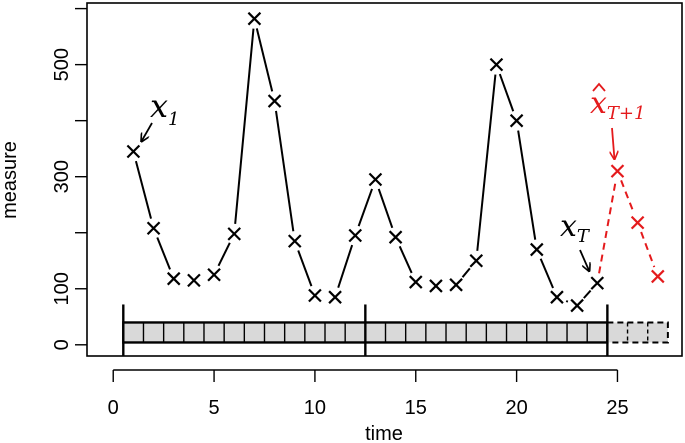 The width and height of the screenshot is (685, 443). What do you see at coordinates (599, 87) in the screenshot?
I see `hat-accent` at bounding box center [599, 87].